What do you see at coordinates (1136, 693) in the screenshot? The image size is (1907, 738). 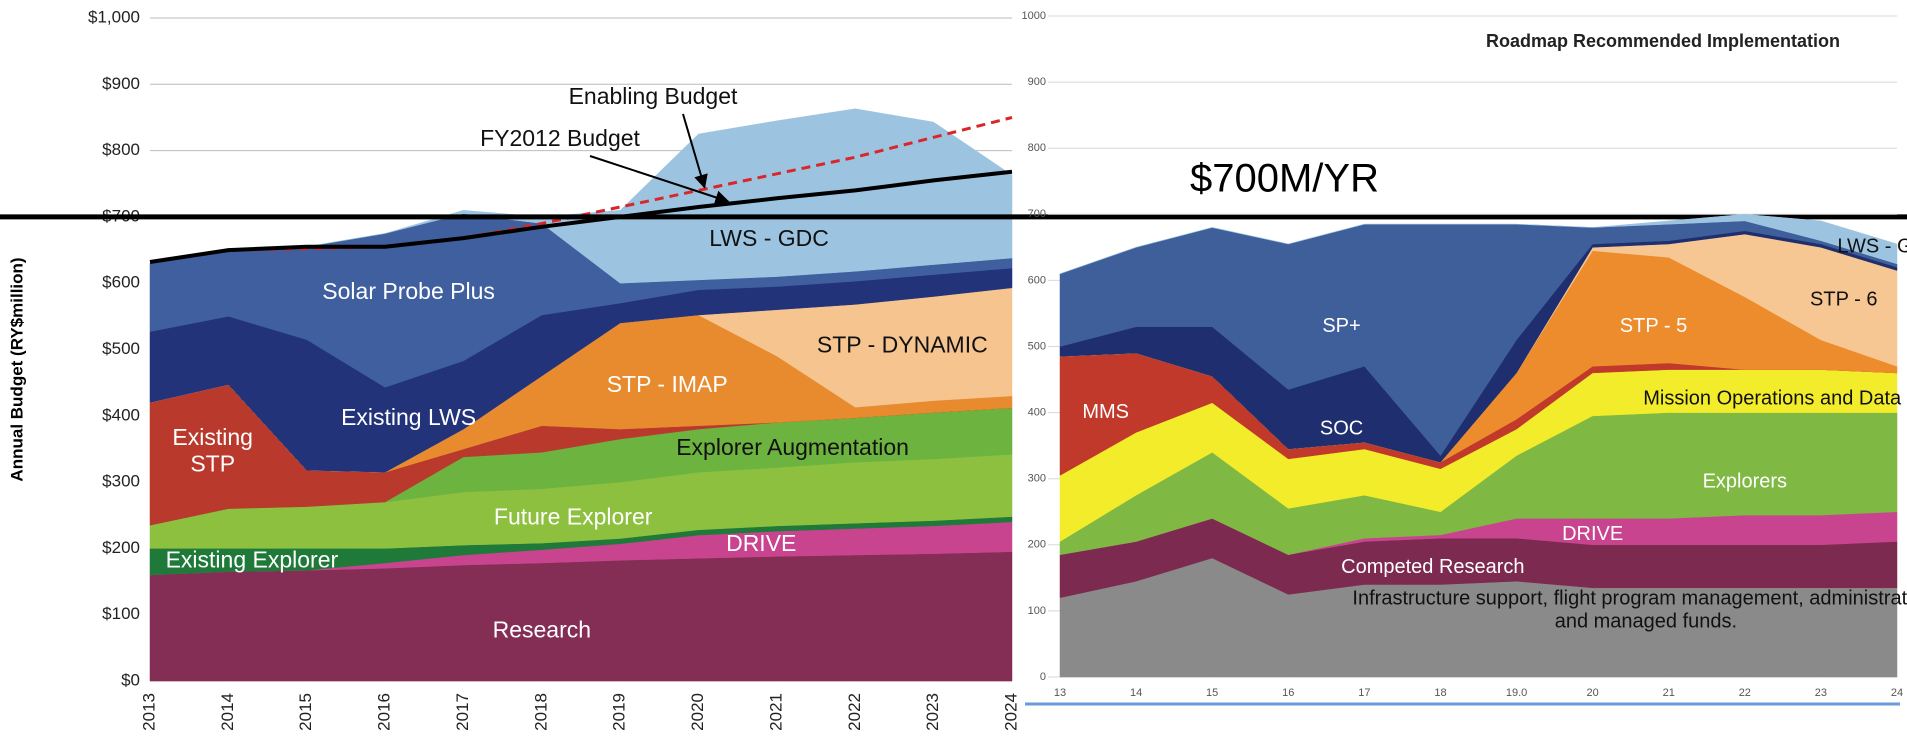 I see `x-tick-label: 14` at bounding box center [1136, 693].